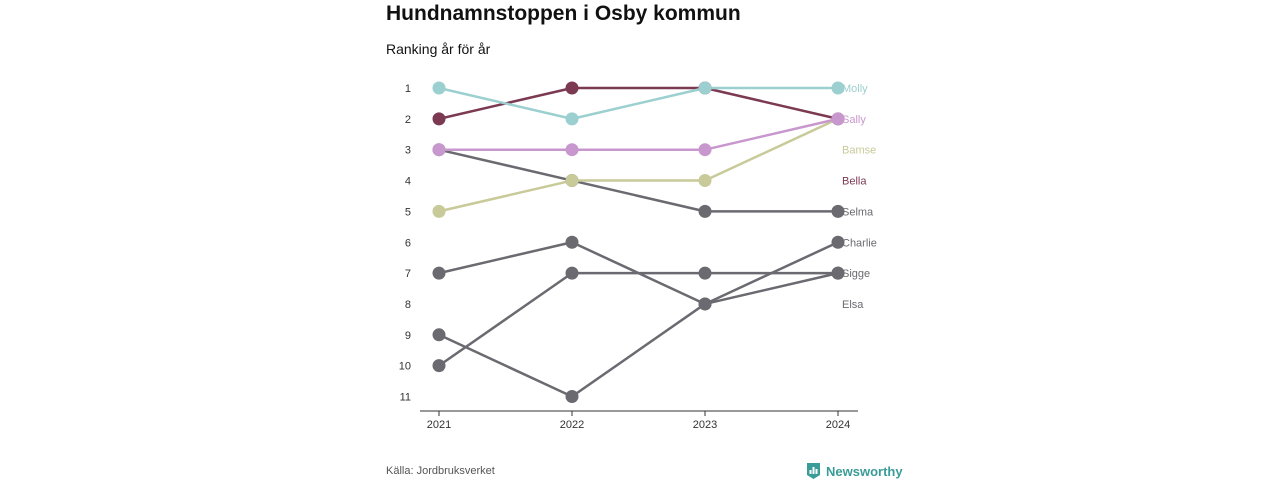 The image size is (1280, 480). I want to click on x-tick-label: 2024, so click(838, 425).